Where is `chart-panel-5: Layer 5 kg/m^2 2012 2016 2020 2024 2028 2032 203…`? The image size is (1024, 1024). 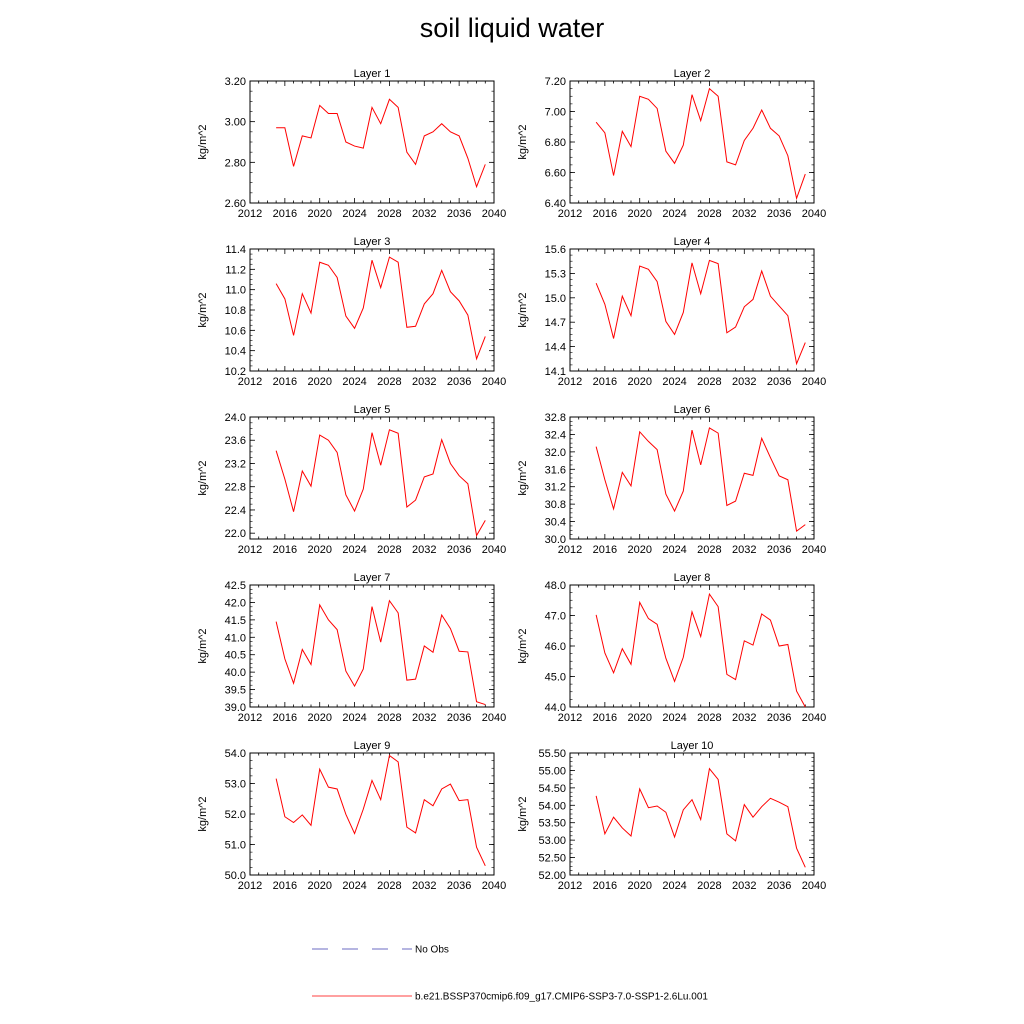 chart-panel-5: Layer 5 kg/m^2 2012 2016 2020 2024 2028 2032 203… is located at coordinates (351, 480).